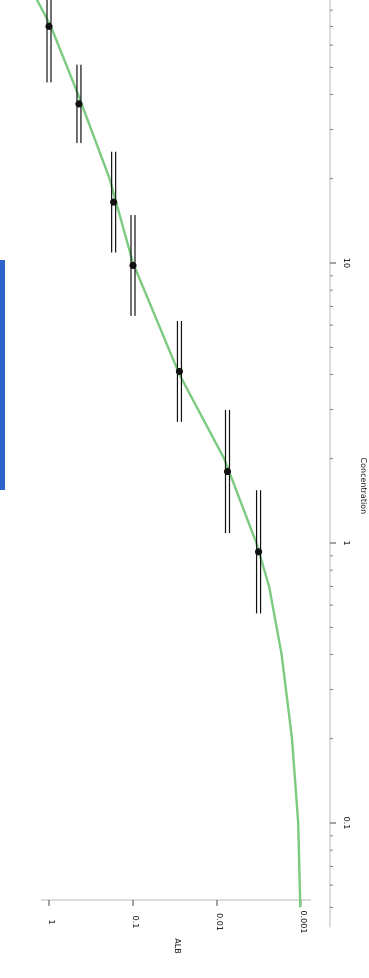 This screenshot has width=369, height=978. I want to click on x-axis-title: Concentration, so click(363, 486).